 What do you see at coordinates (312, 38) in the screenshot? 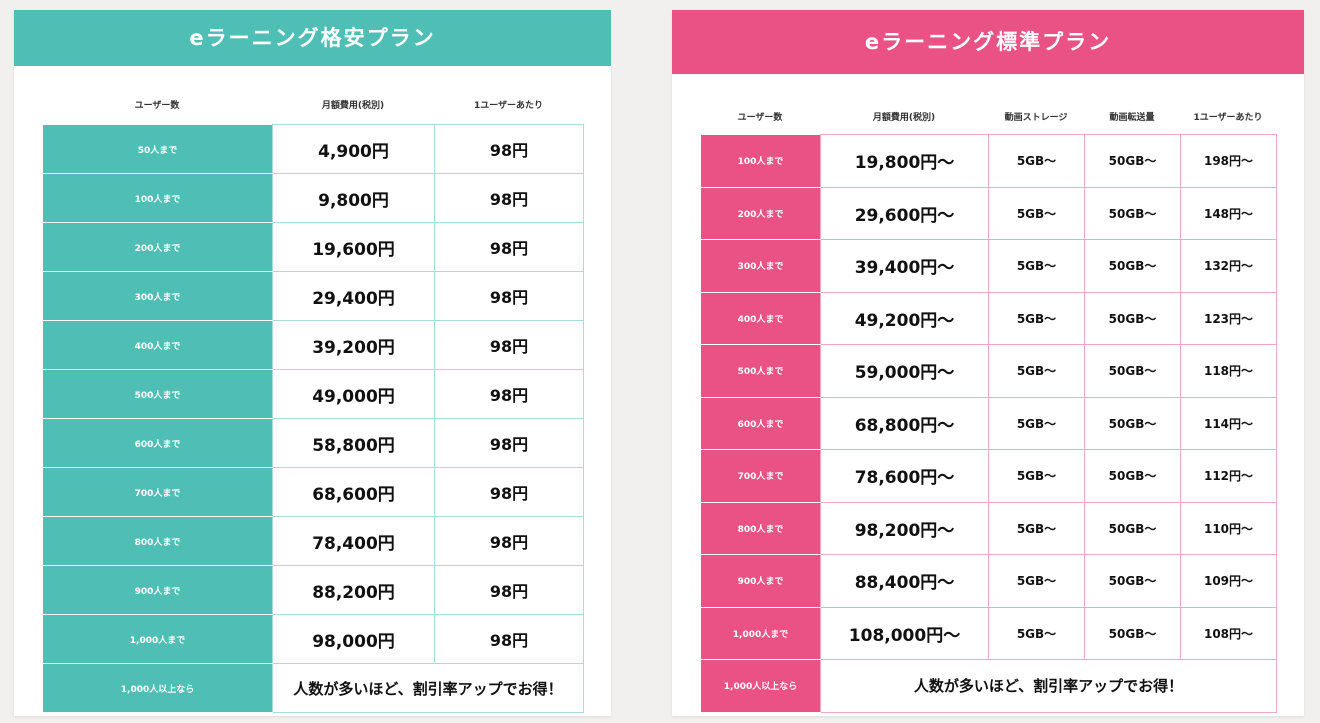
I see `budget-plan-title: eラーニング格安プラン` at bounding box center [312, 38].